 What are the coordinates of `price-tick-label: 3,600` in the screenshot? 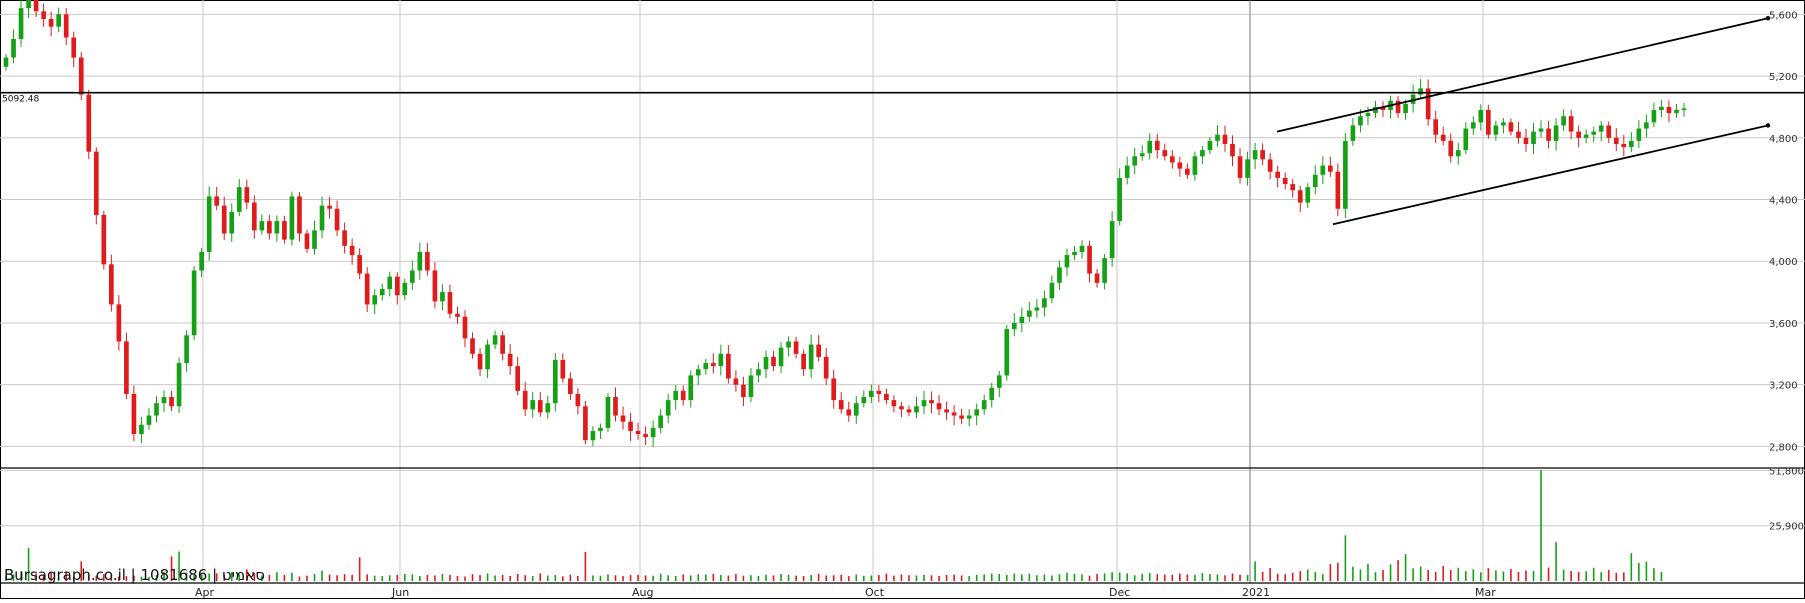 It's located at (1783, 324).